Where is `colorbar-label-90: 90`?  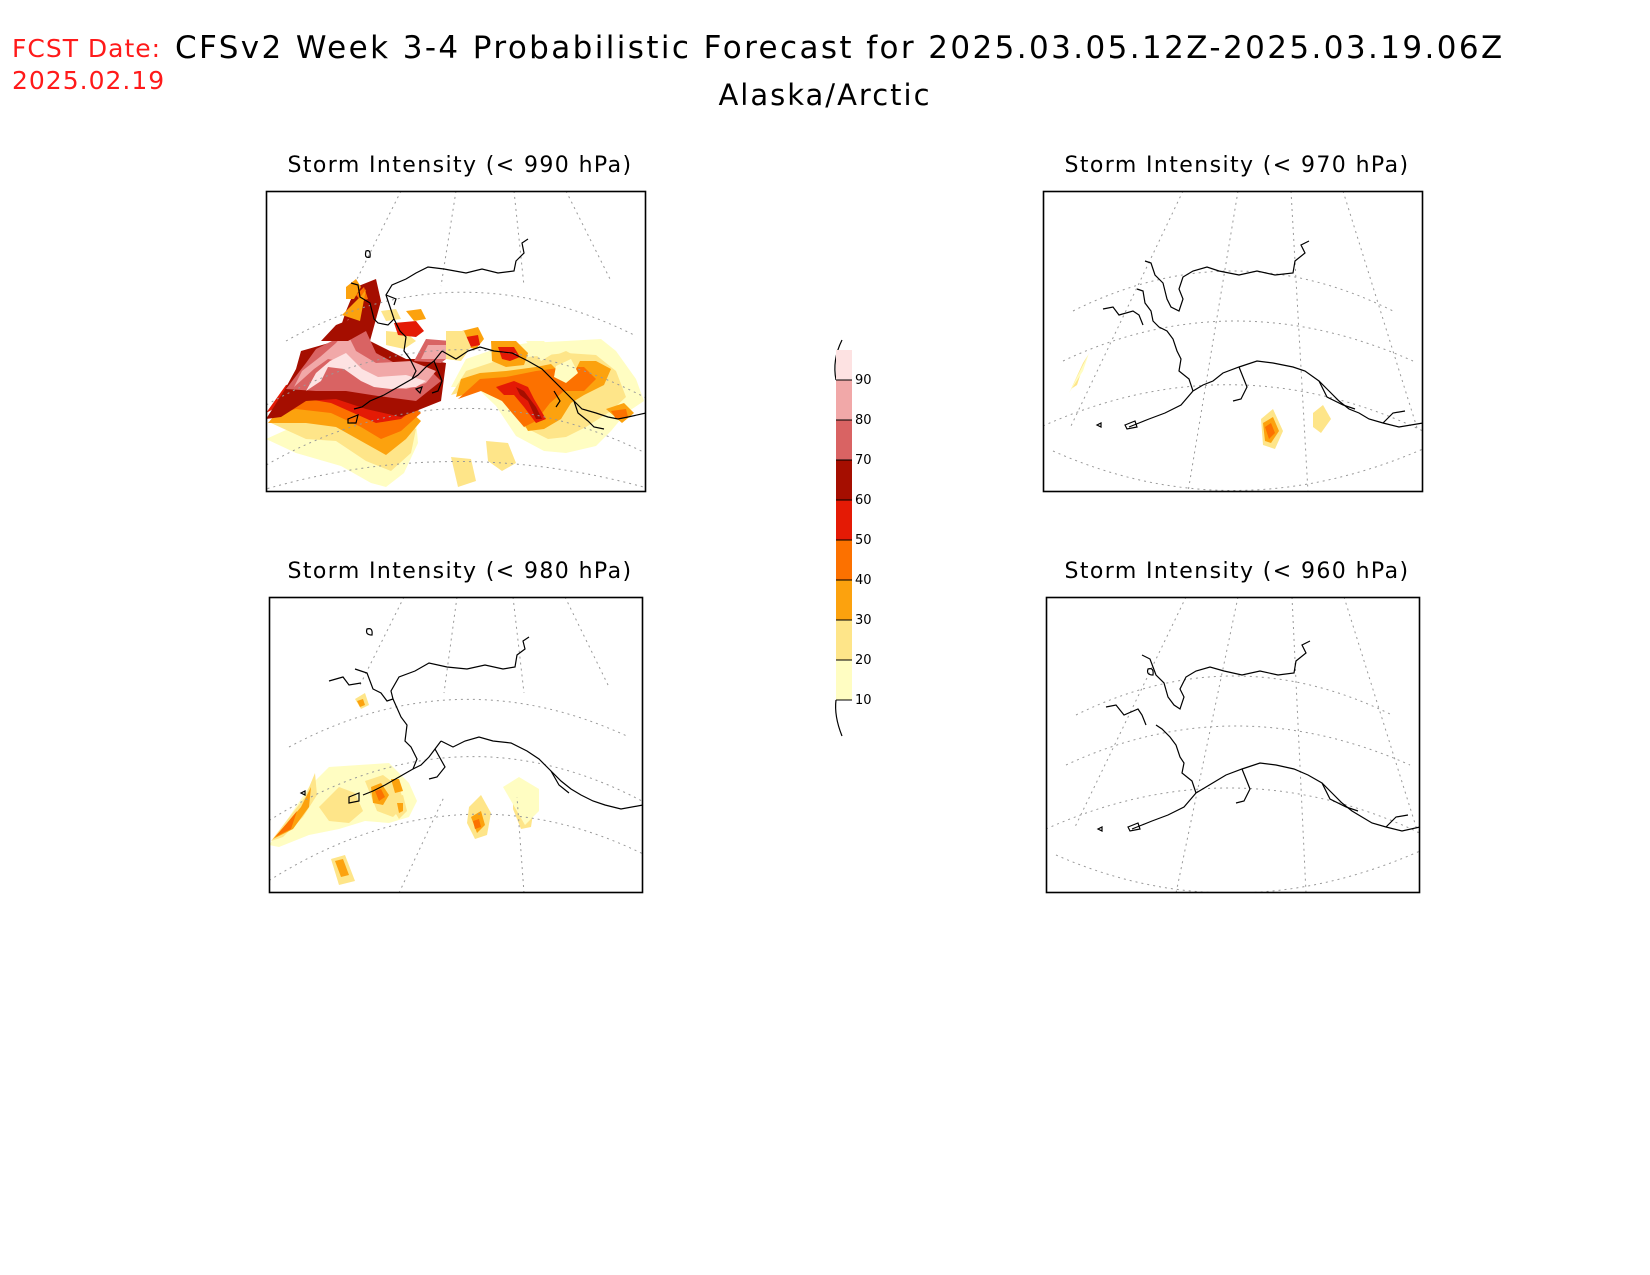 colorbar-label-90: 90 is located at coordinates (863, 380).